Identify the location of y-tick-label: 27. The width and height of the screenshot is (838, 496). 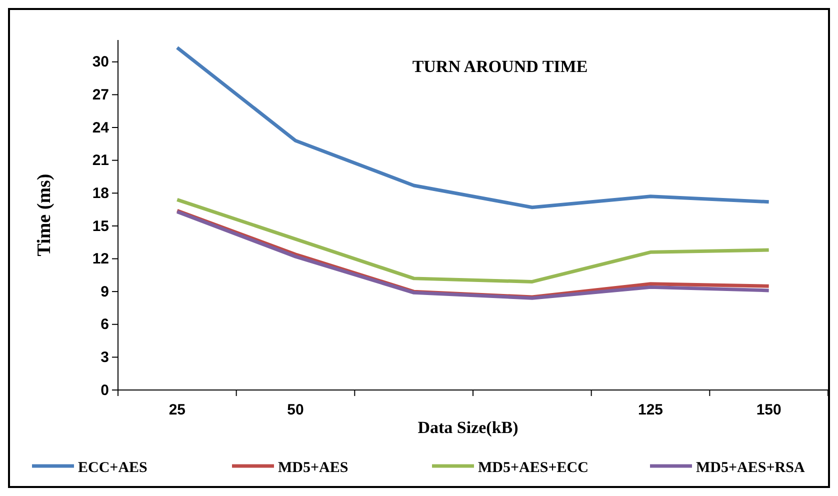
(100, 95).